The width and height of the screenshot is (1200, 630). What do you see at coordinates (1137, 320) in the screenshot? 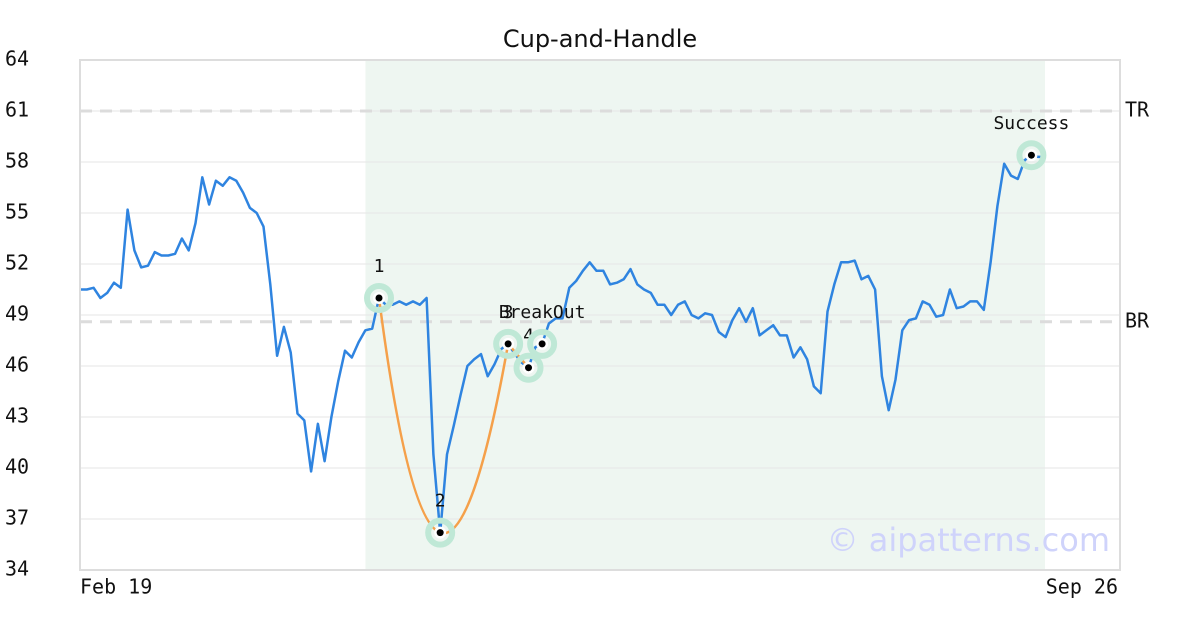
I see `reference-label: BR` at bounding box center [1137, 320].